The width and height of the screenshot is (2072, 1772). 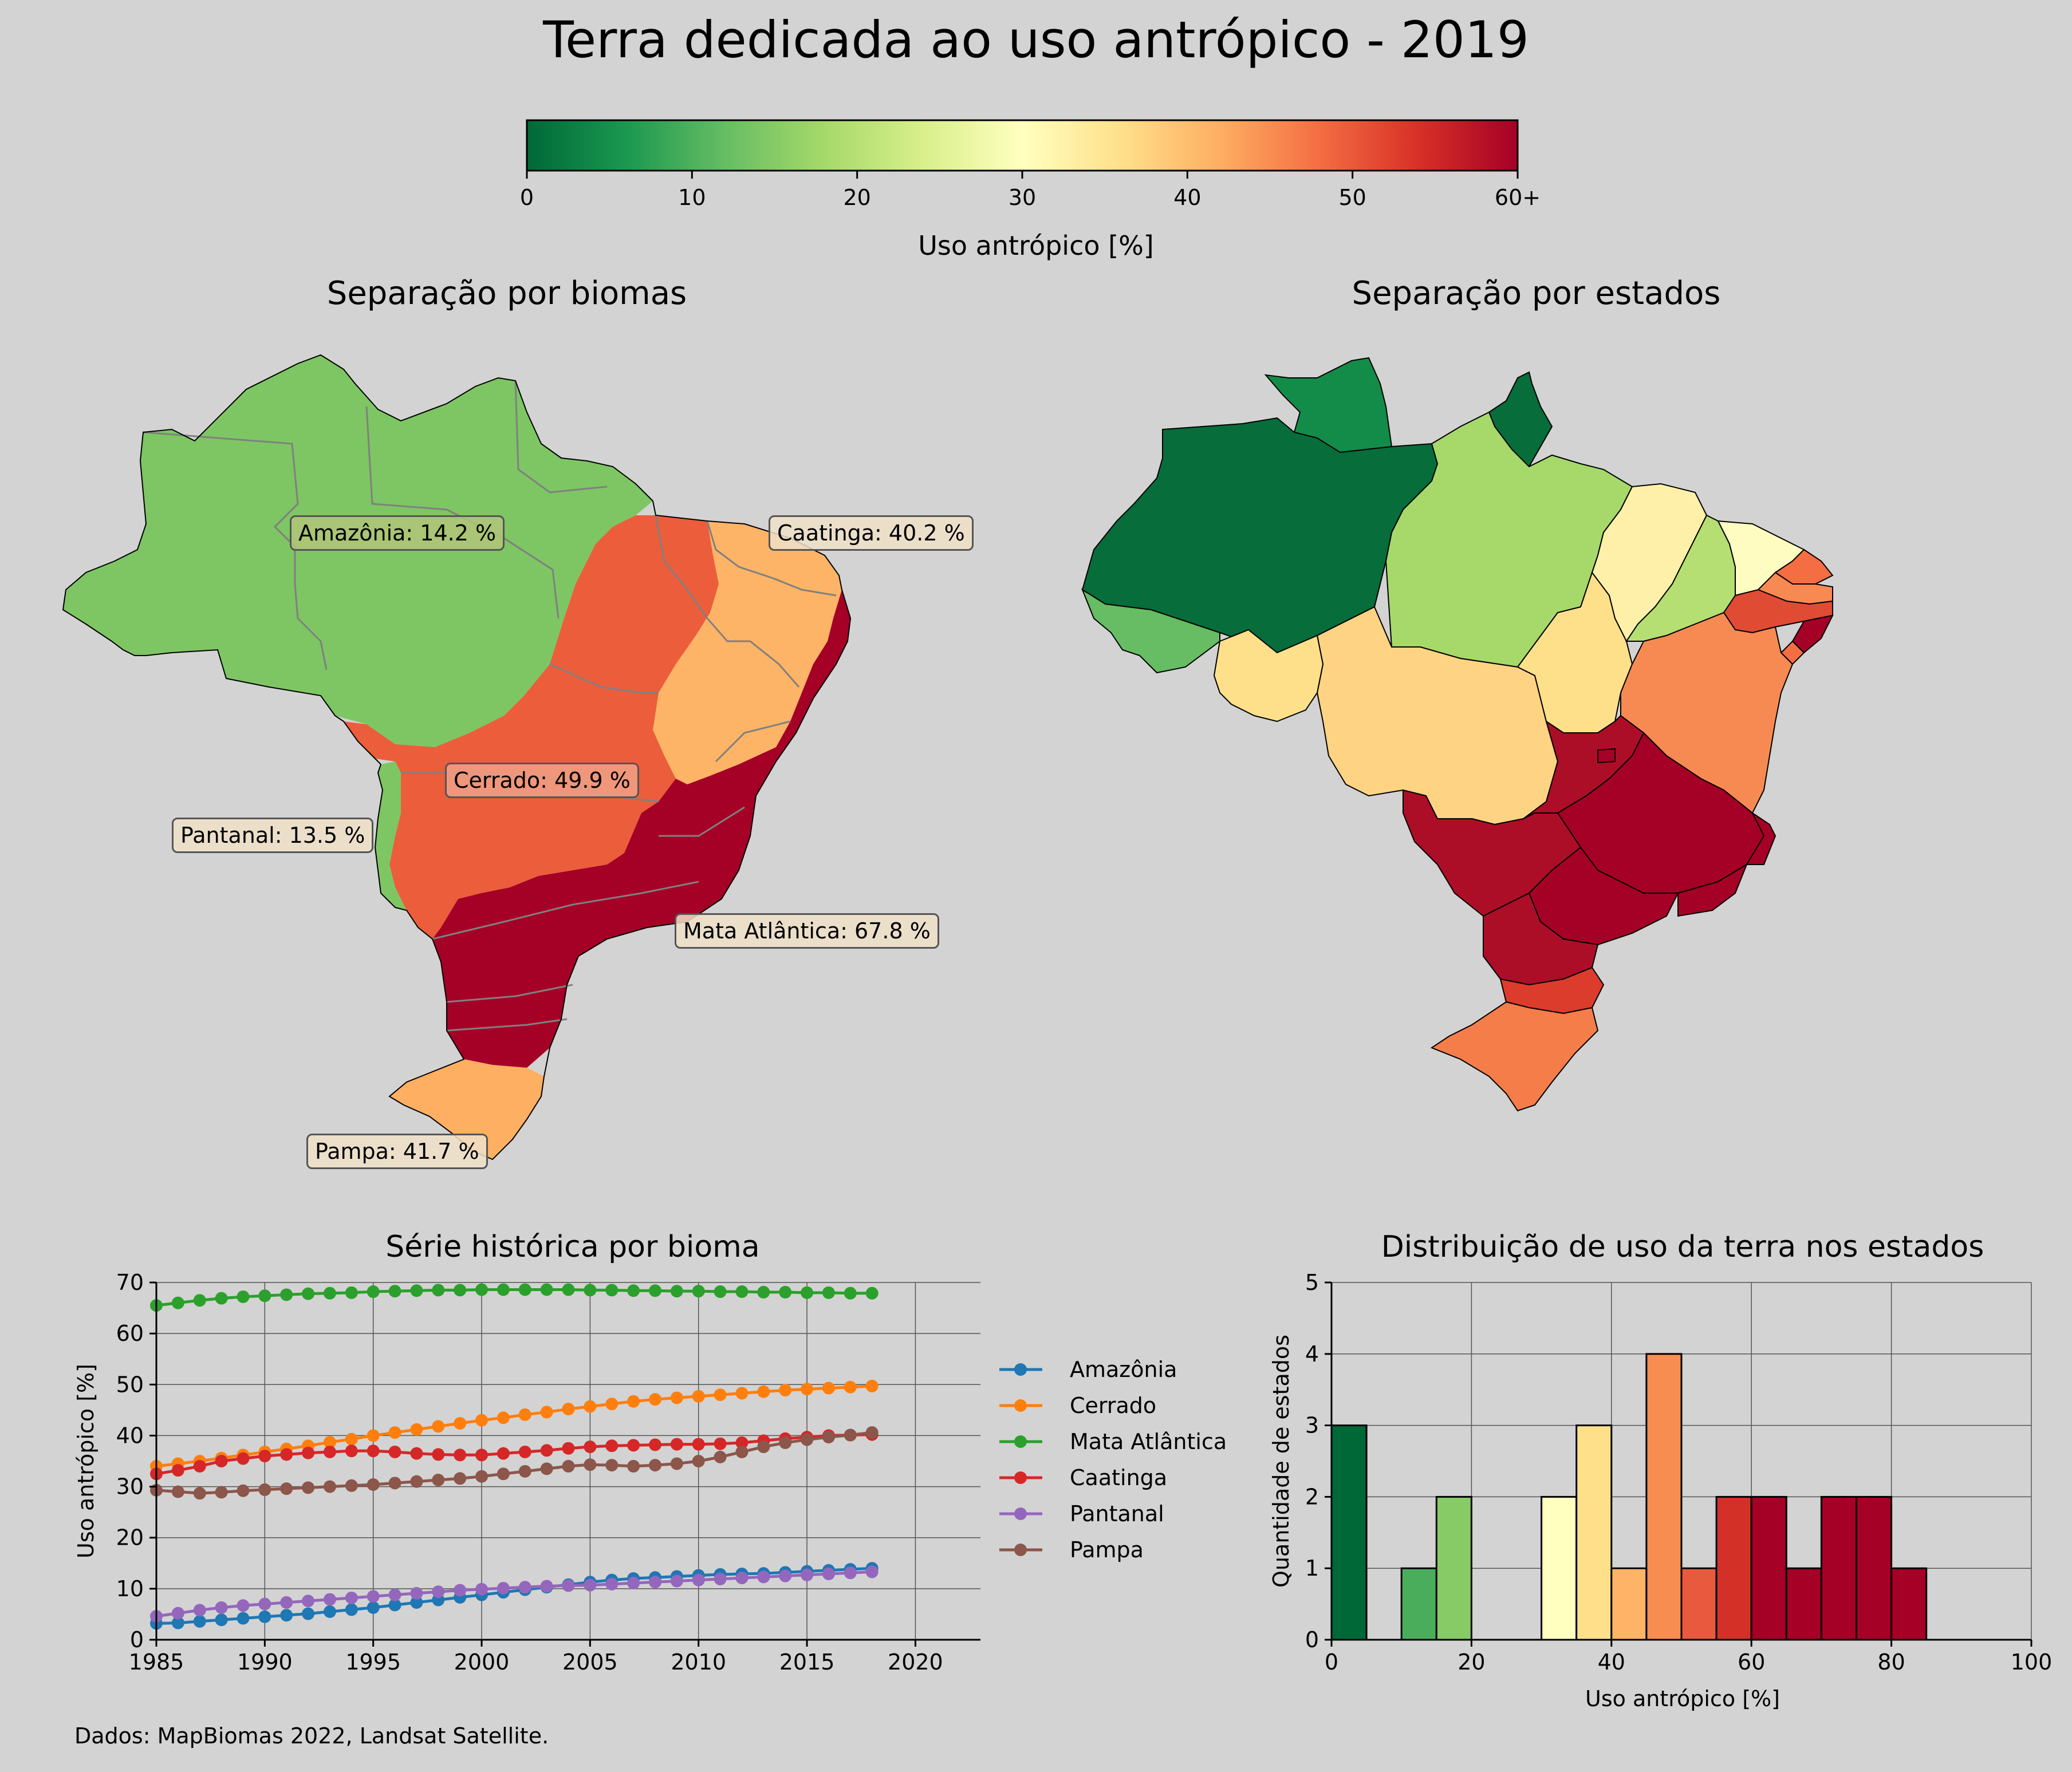 What do you see at coordinates (273, 835) in the screenshot?
I see `label-pantanal: Pantanal: 13.5 %` at bounding box center [273, 835].